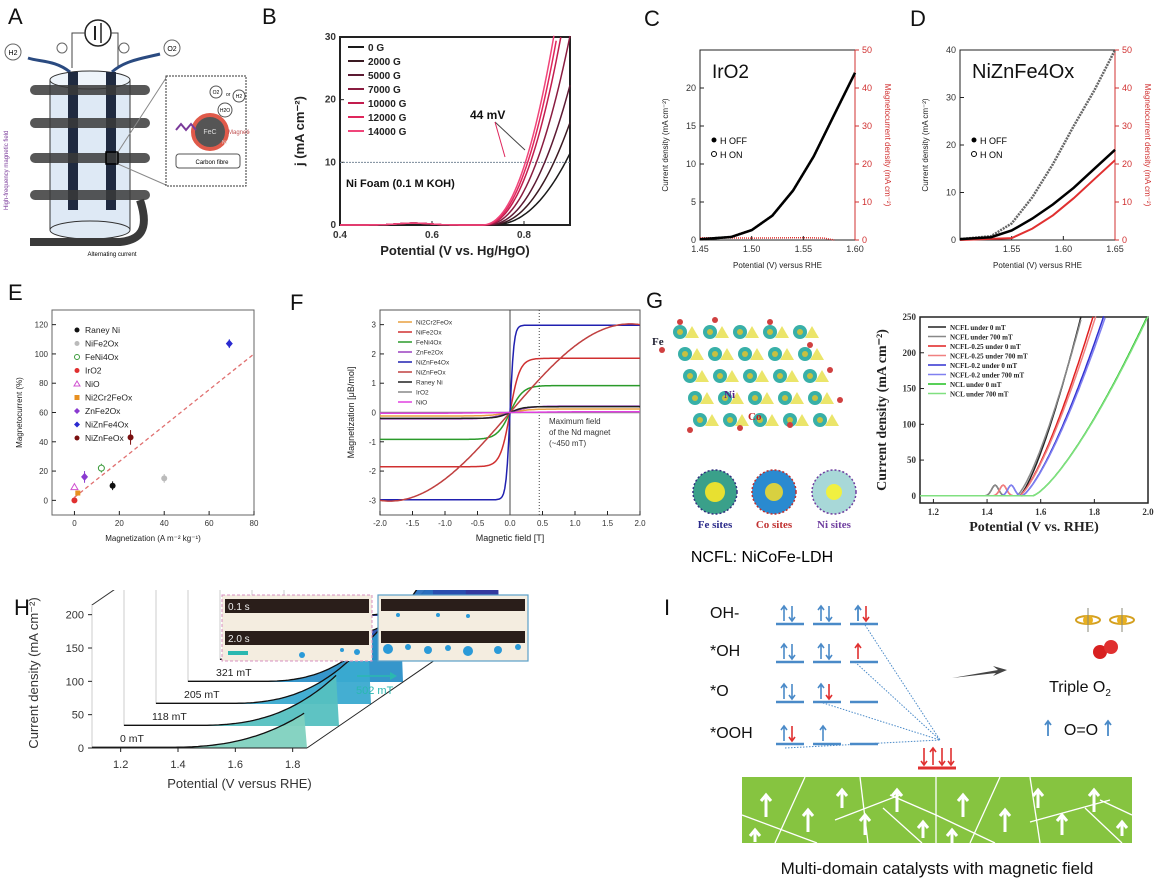 The image size is (1168, 895). I want to click on x-tick-label: 1.2, so click(934, 512).